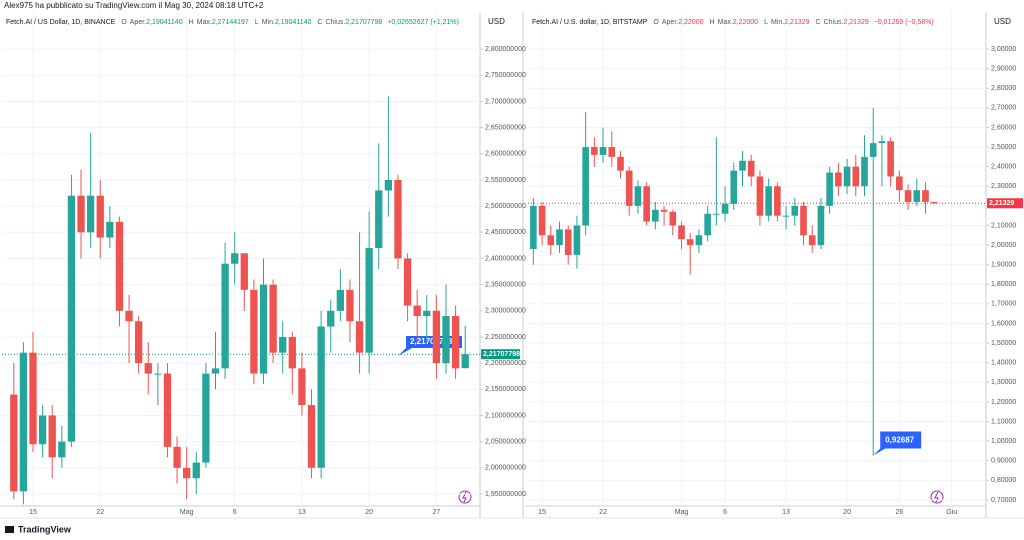 The image size is (1024, 540). What do you see at coordinates (505, 206) in the screenshot?
I see `y-tick-label: 2,500000000` at bounding box center [505, 206].